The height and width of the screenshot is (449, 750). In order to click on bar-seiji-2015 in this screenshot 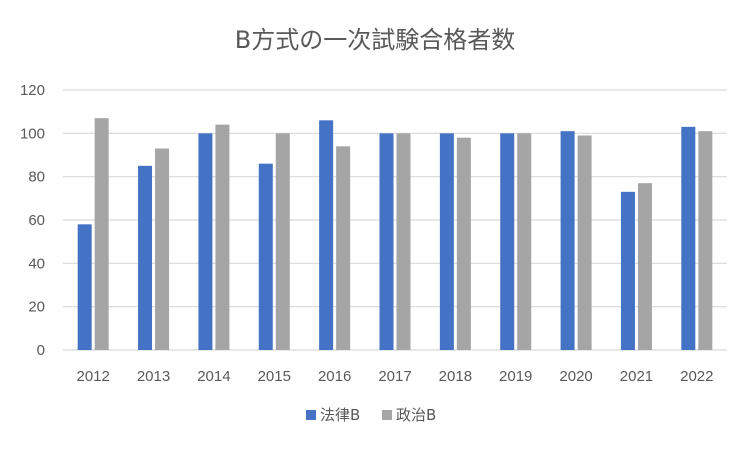, I will do `click(282, 241)`.